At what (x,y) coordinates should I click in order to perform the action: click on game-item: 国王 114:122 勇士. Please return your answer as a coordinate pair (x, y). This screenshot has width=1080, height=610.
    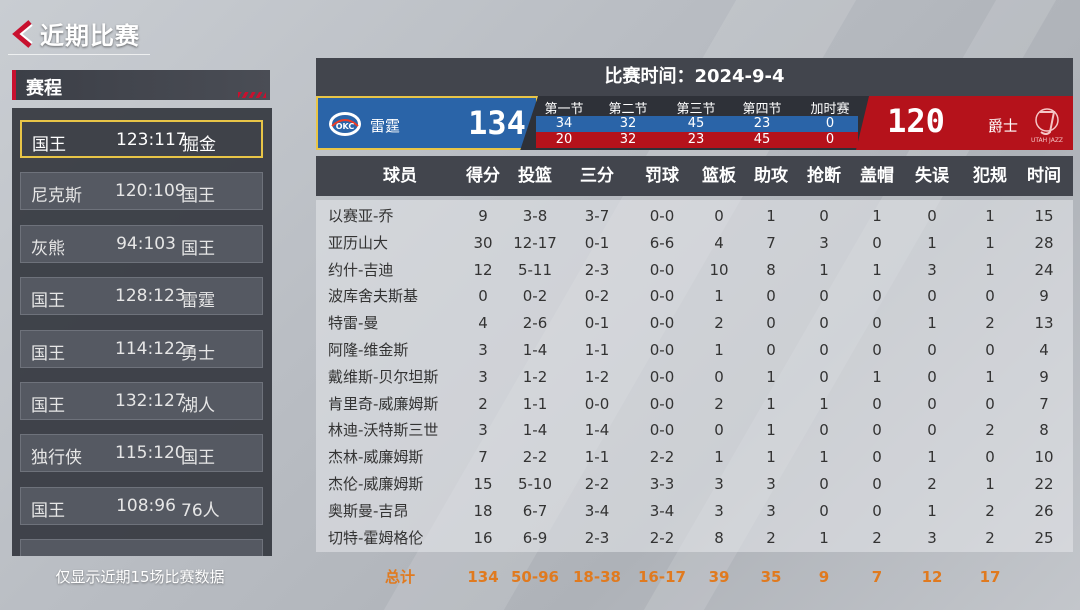
    Looking at the image, I should click on (141, 348).